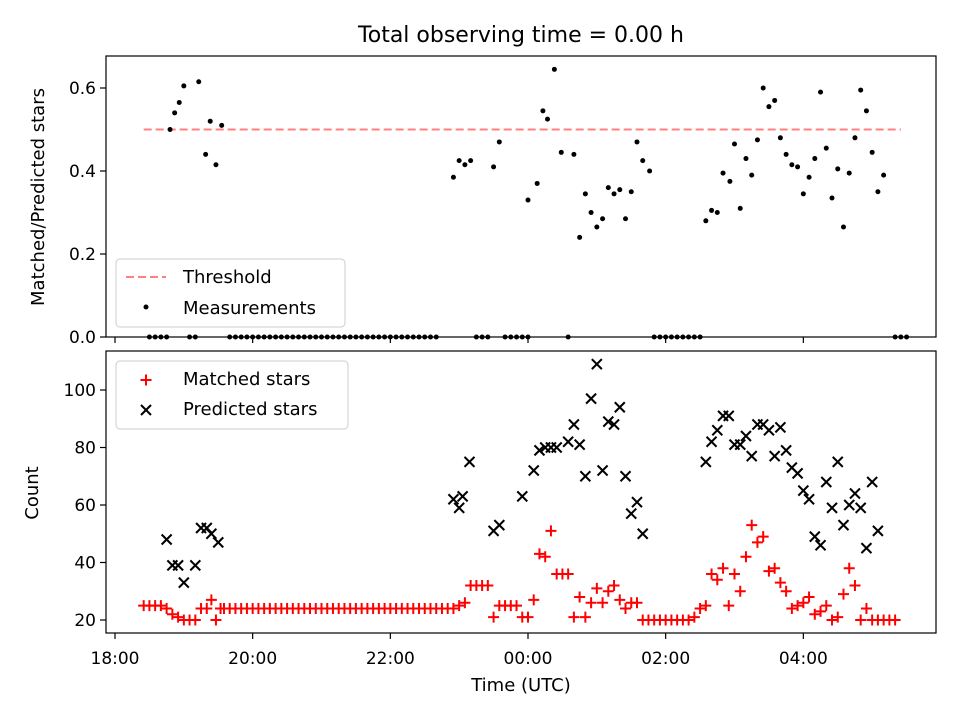 This screenshot has height=724, width=960. What do you see at coordinates (246, 379) in the screenshot?
I see `matched-legend-label: Matched stars` at bounding box center [246, 379].